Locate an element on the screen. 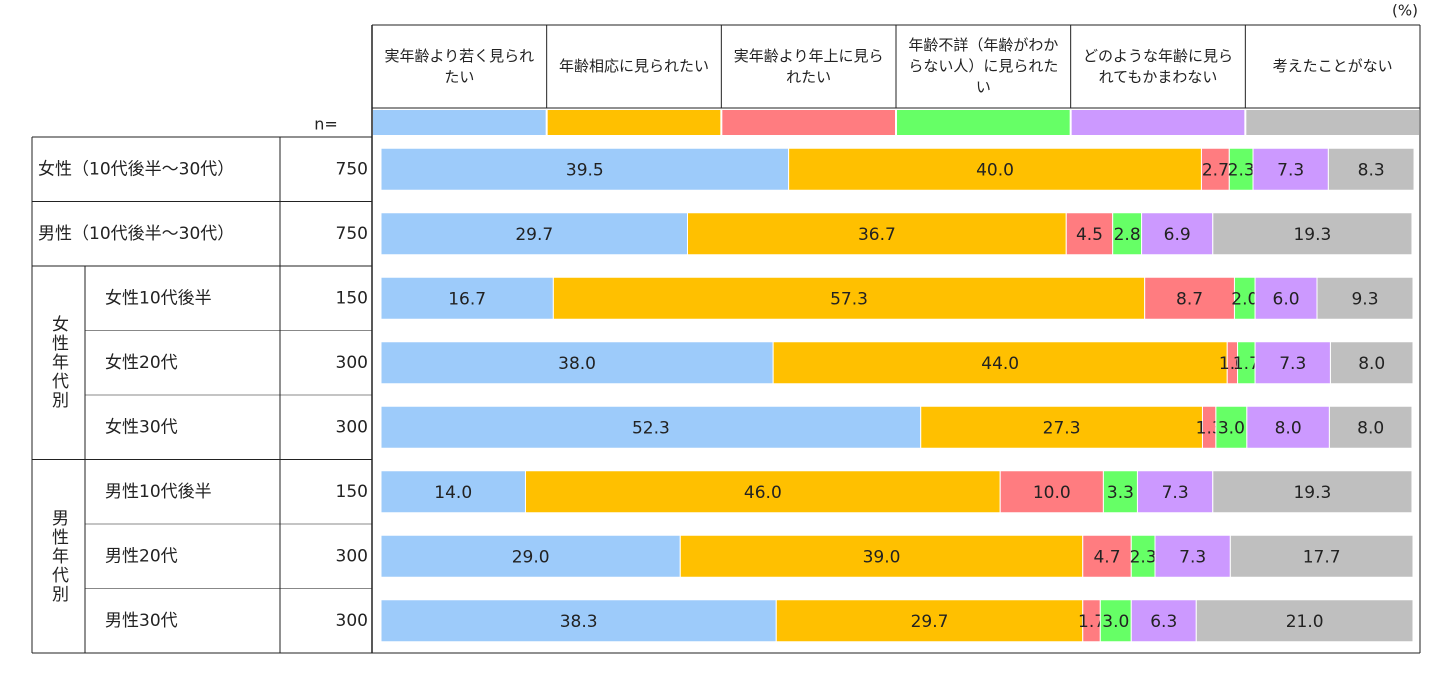 The image size is (1451, 677). legend-label: 考えたことがない is located at coordinates (1332, 66).